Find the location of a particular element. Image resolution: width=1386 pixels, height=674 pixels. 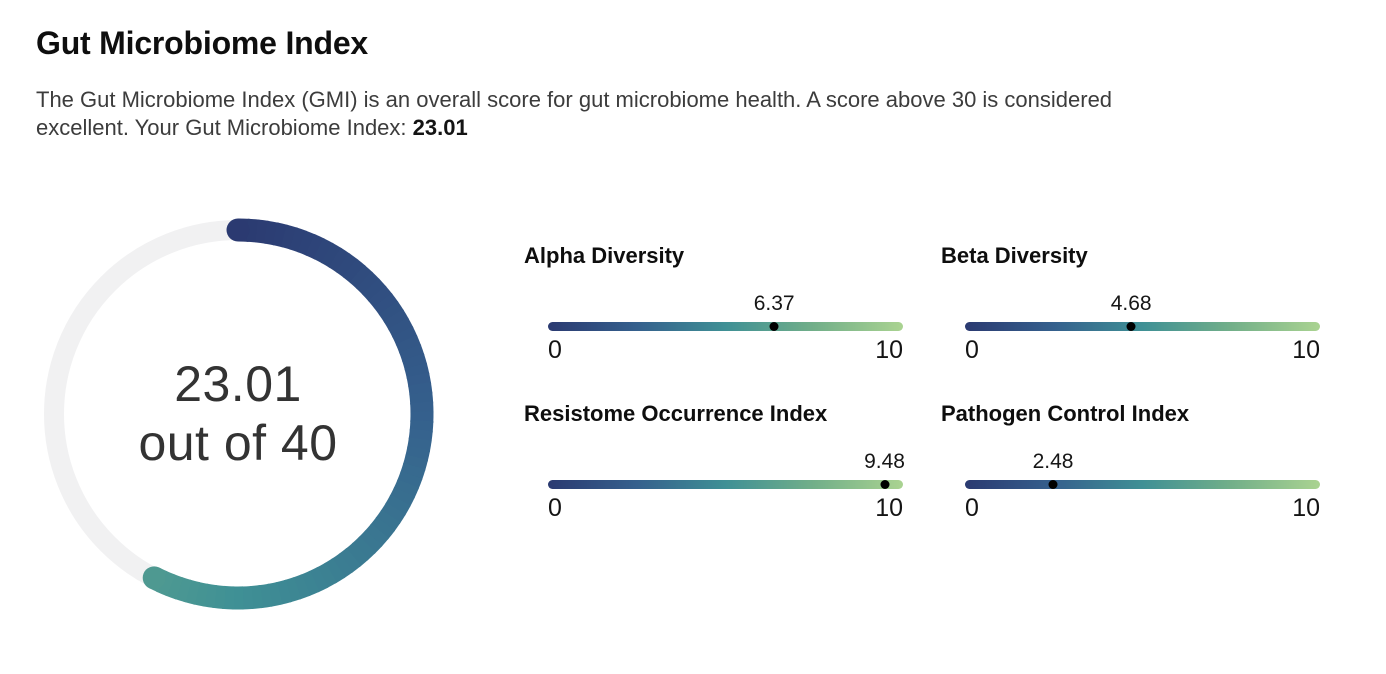

slider-track-area: 4.68 0 10 is located at coordinates (1142, 328).